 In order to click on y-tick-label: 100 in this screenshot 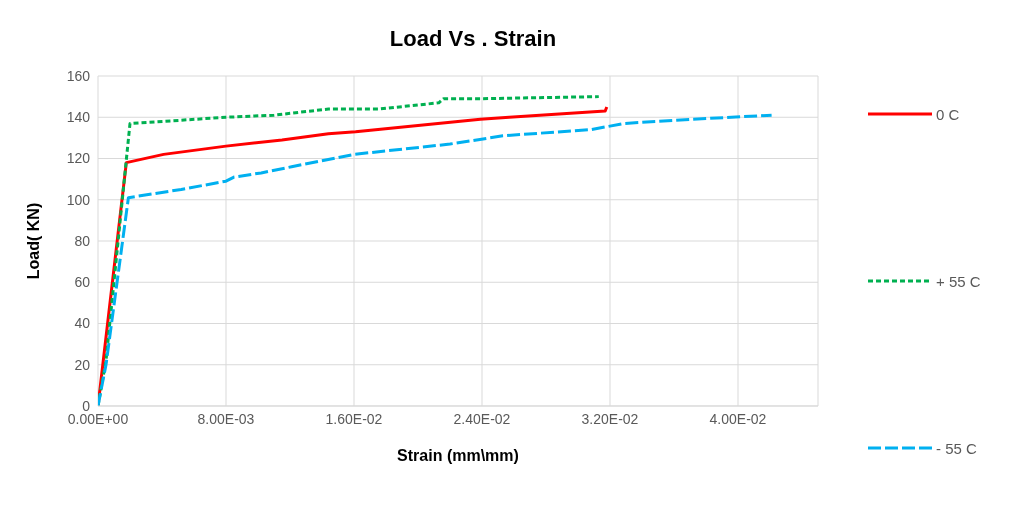, I will do `click(78, 199)`.